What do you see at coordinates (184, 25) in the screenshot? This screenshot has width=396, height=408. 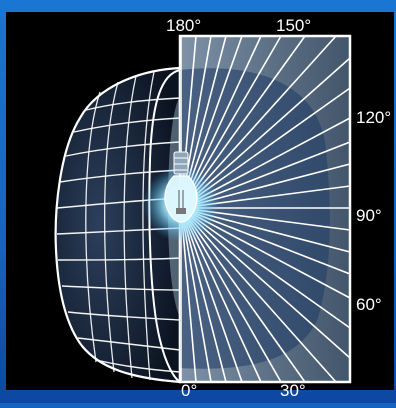 I see `label-180: 180°` at bounding box center [184, 25].